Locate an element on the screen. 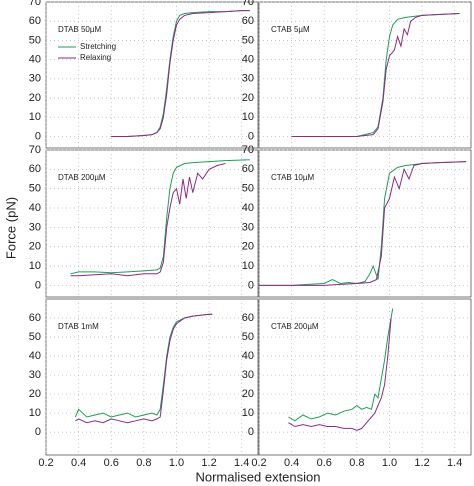  x-axis-label: Normalised extension is located at coordinates (257, 476).